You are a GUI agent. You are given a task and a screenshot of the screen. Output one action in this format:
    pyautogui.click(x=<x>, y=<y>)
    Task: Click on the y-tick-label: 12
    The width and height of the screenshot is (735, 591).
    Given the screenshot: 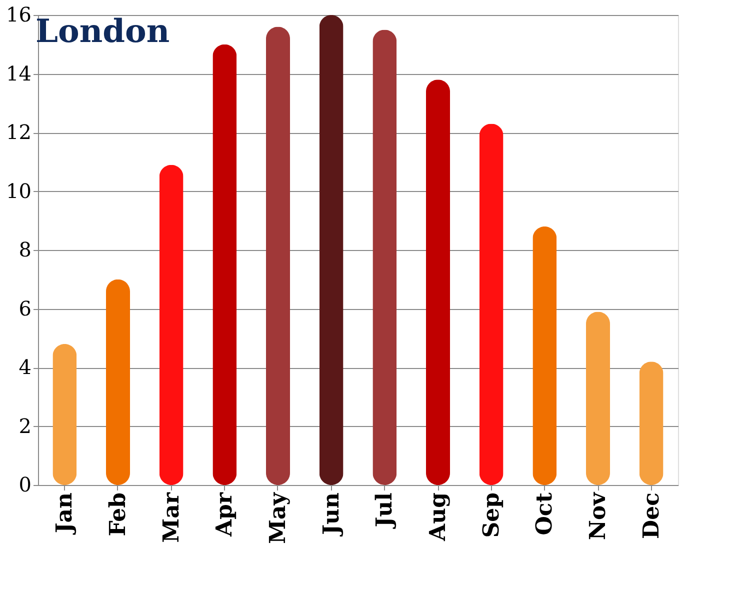 What is the action you would take?
    pyautogui.click(x=19, y=132)
    